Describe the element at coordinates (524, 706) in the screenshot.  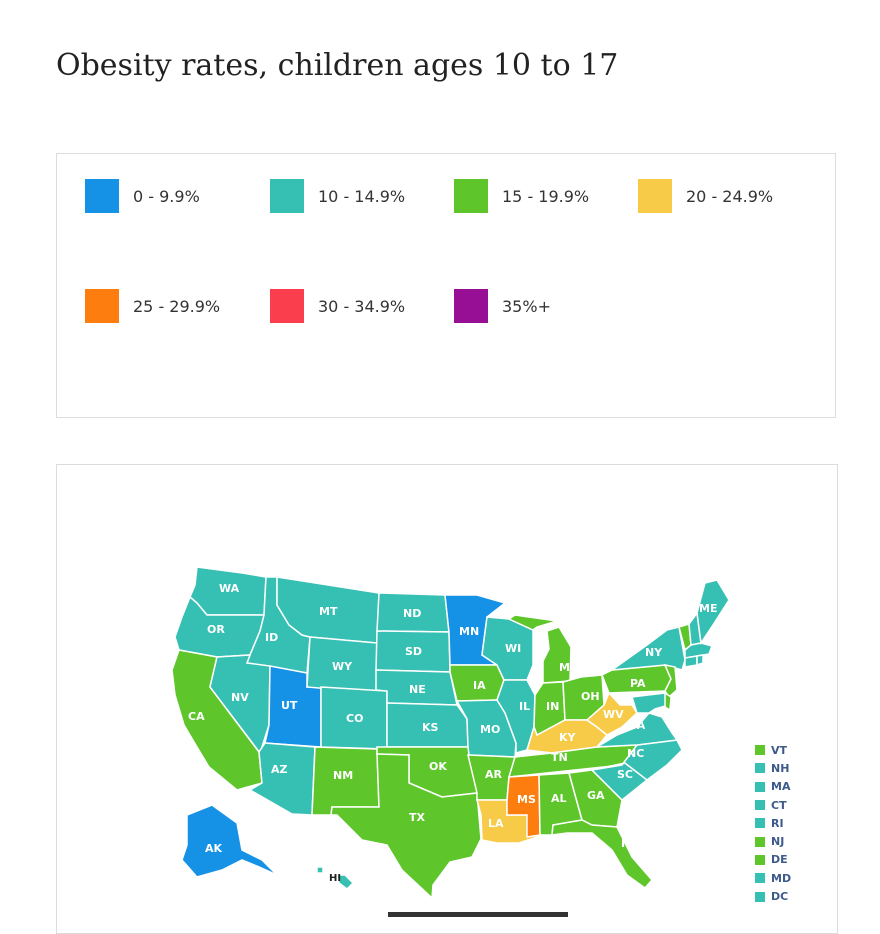
I see `state-label-IL: IL` at that location.